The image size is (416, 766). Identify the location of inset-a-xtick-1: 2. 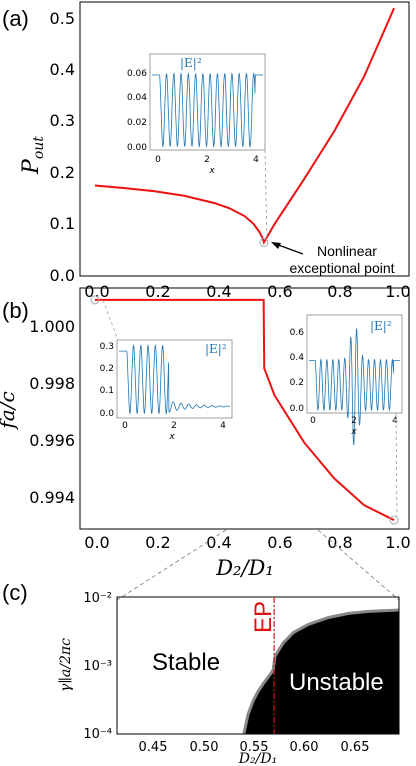
(207, 160).